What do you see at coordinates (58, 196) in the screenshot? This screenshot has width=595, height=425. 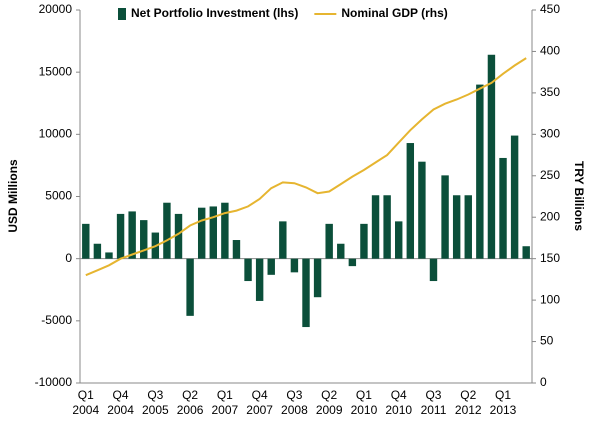 I see `y-tick-label: 5000` at bounding box center [58, 196].